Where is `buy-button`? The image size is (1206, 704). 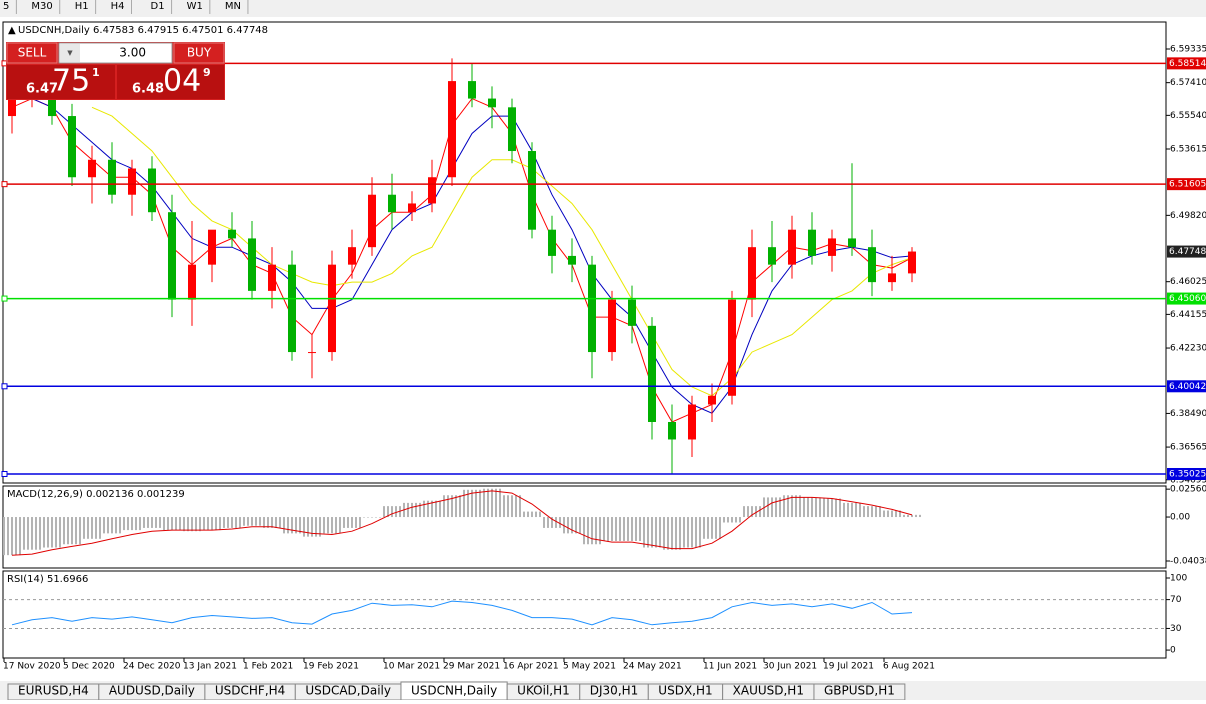
buy-button is located at coordinates (199, 53).